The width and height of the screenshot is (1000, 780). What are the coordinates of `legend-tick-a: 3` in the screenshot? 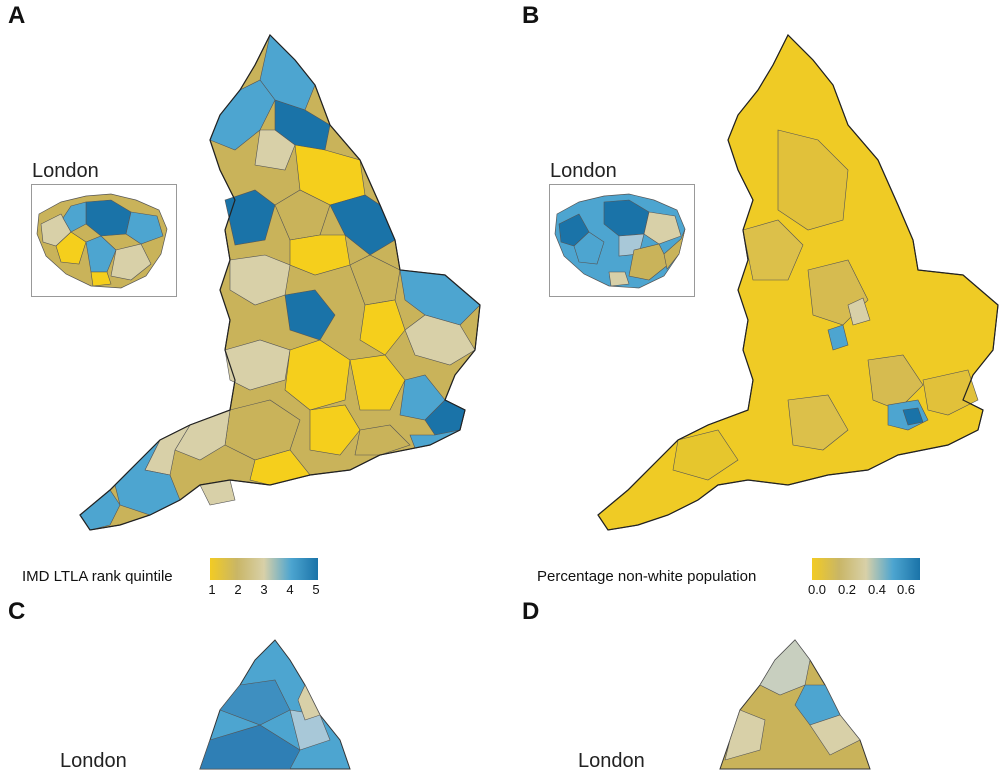 It's located at (264, 589).